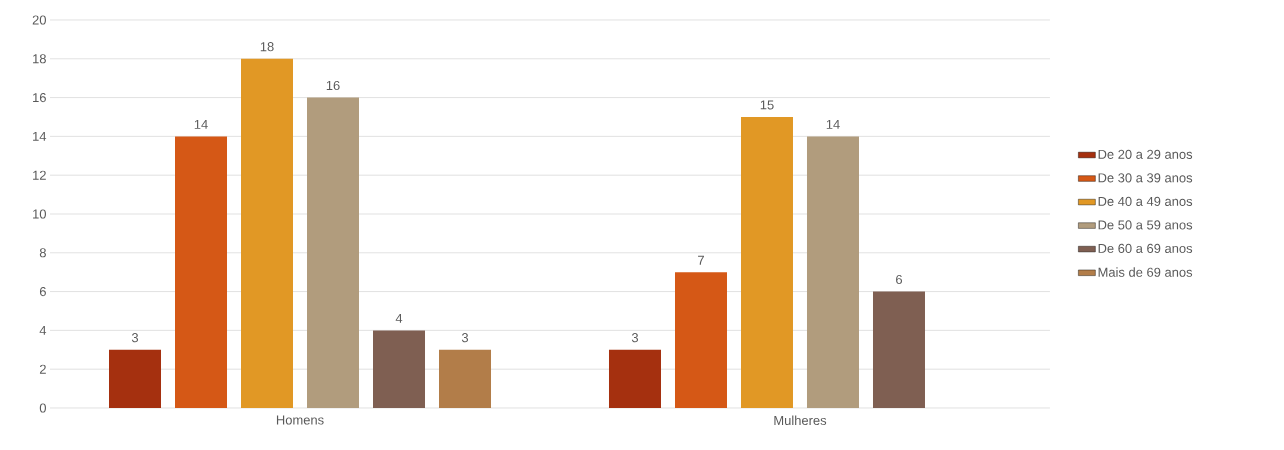 The image size is (1284, 450). I want to click on data-label: 7, so click(701, 260).